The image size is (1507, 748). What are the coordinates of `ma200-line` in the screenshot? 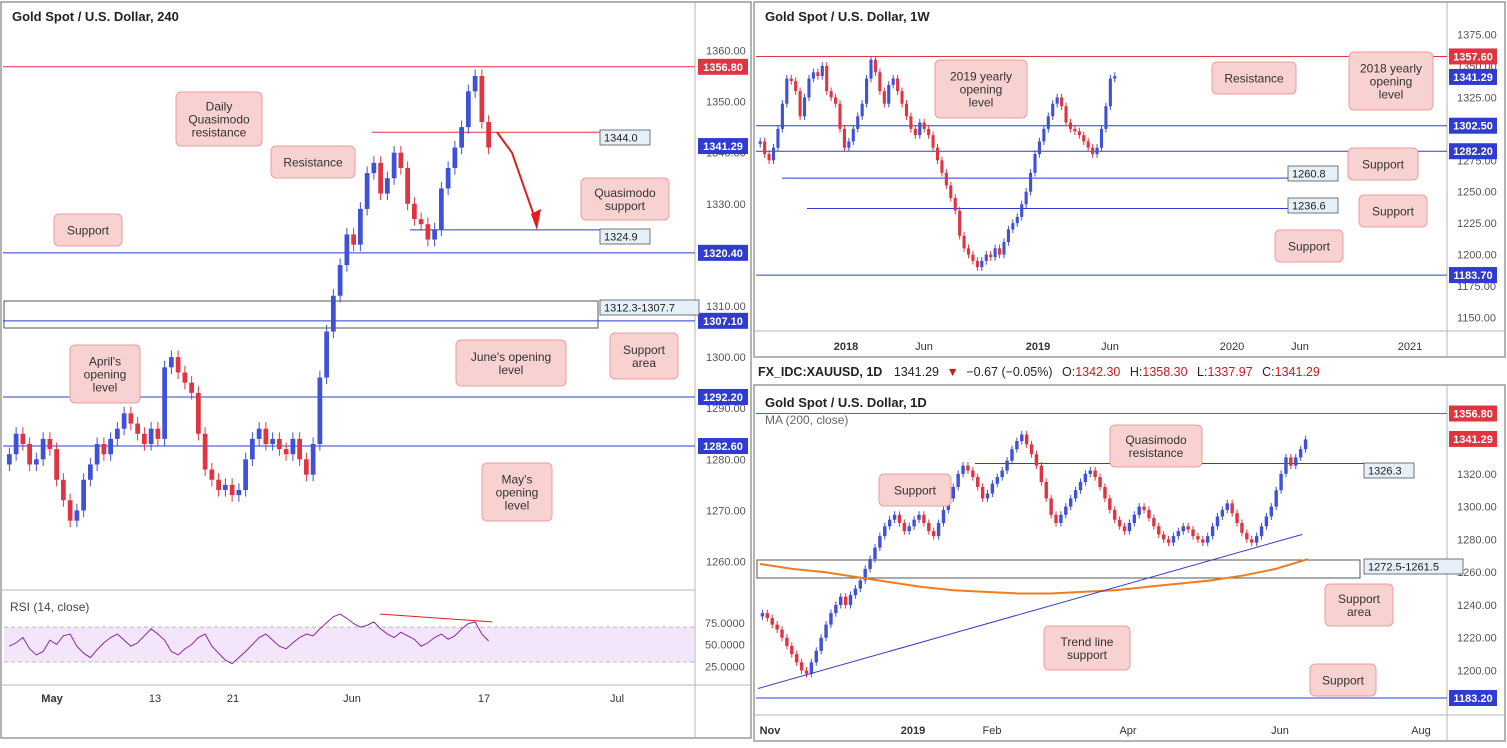 It's located at (1034, 576).